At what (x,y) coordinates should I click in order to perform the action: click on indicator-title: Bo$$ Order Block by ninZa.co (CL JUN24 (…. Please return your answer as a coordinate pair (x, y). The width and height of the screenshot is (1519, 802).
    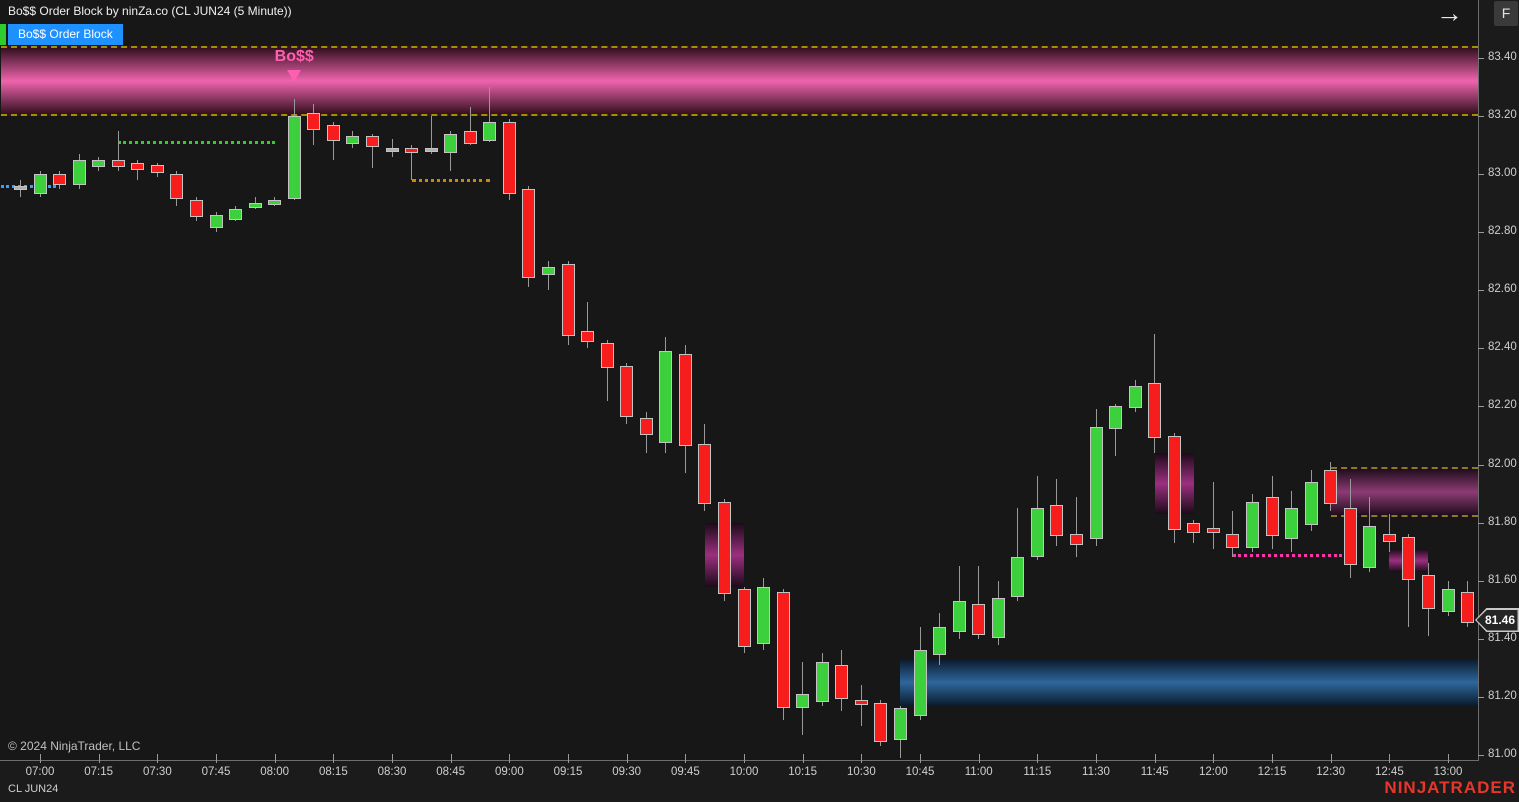
    Looking at the image, I should click on (150, 11).